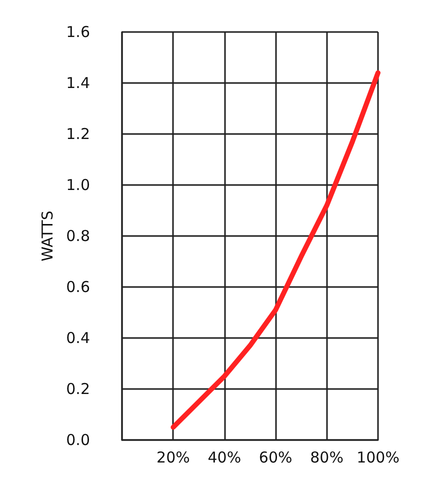 The image size is (440, 480). Describe the element at coordinates (378, 457) in the screenshot. I see `x-tick-label: 100%` at that location.